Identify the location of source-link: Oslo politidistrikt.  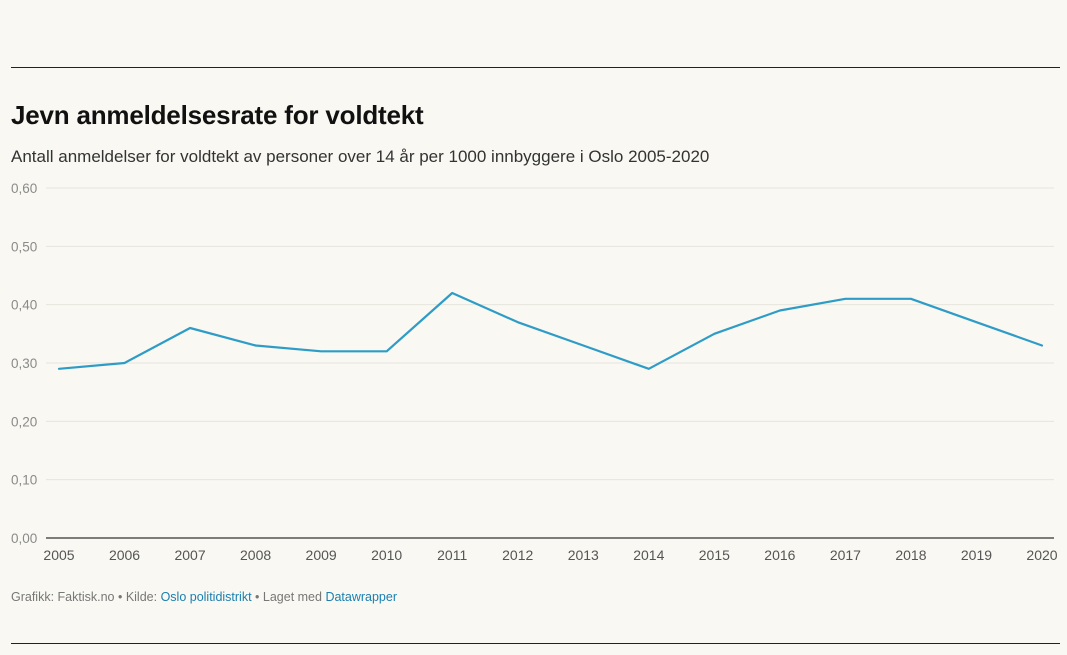
(206, 597).